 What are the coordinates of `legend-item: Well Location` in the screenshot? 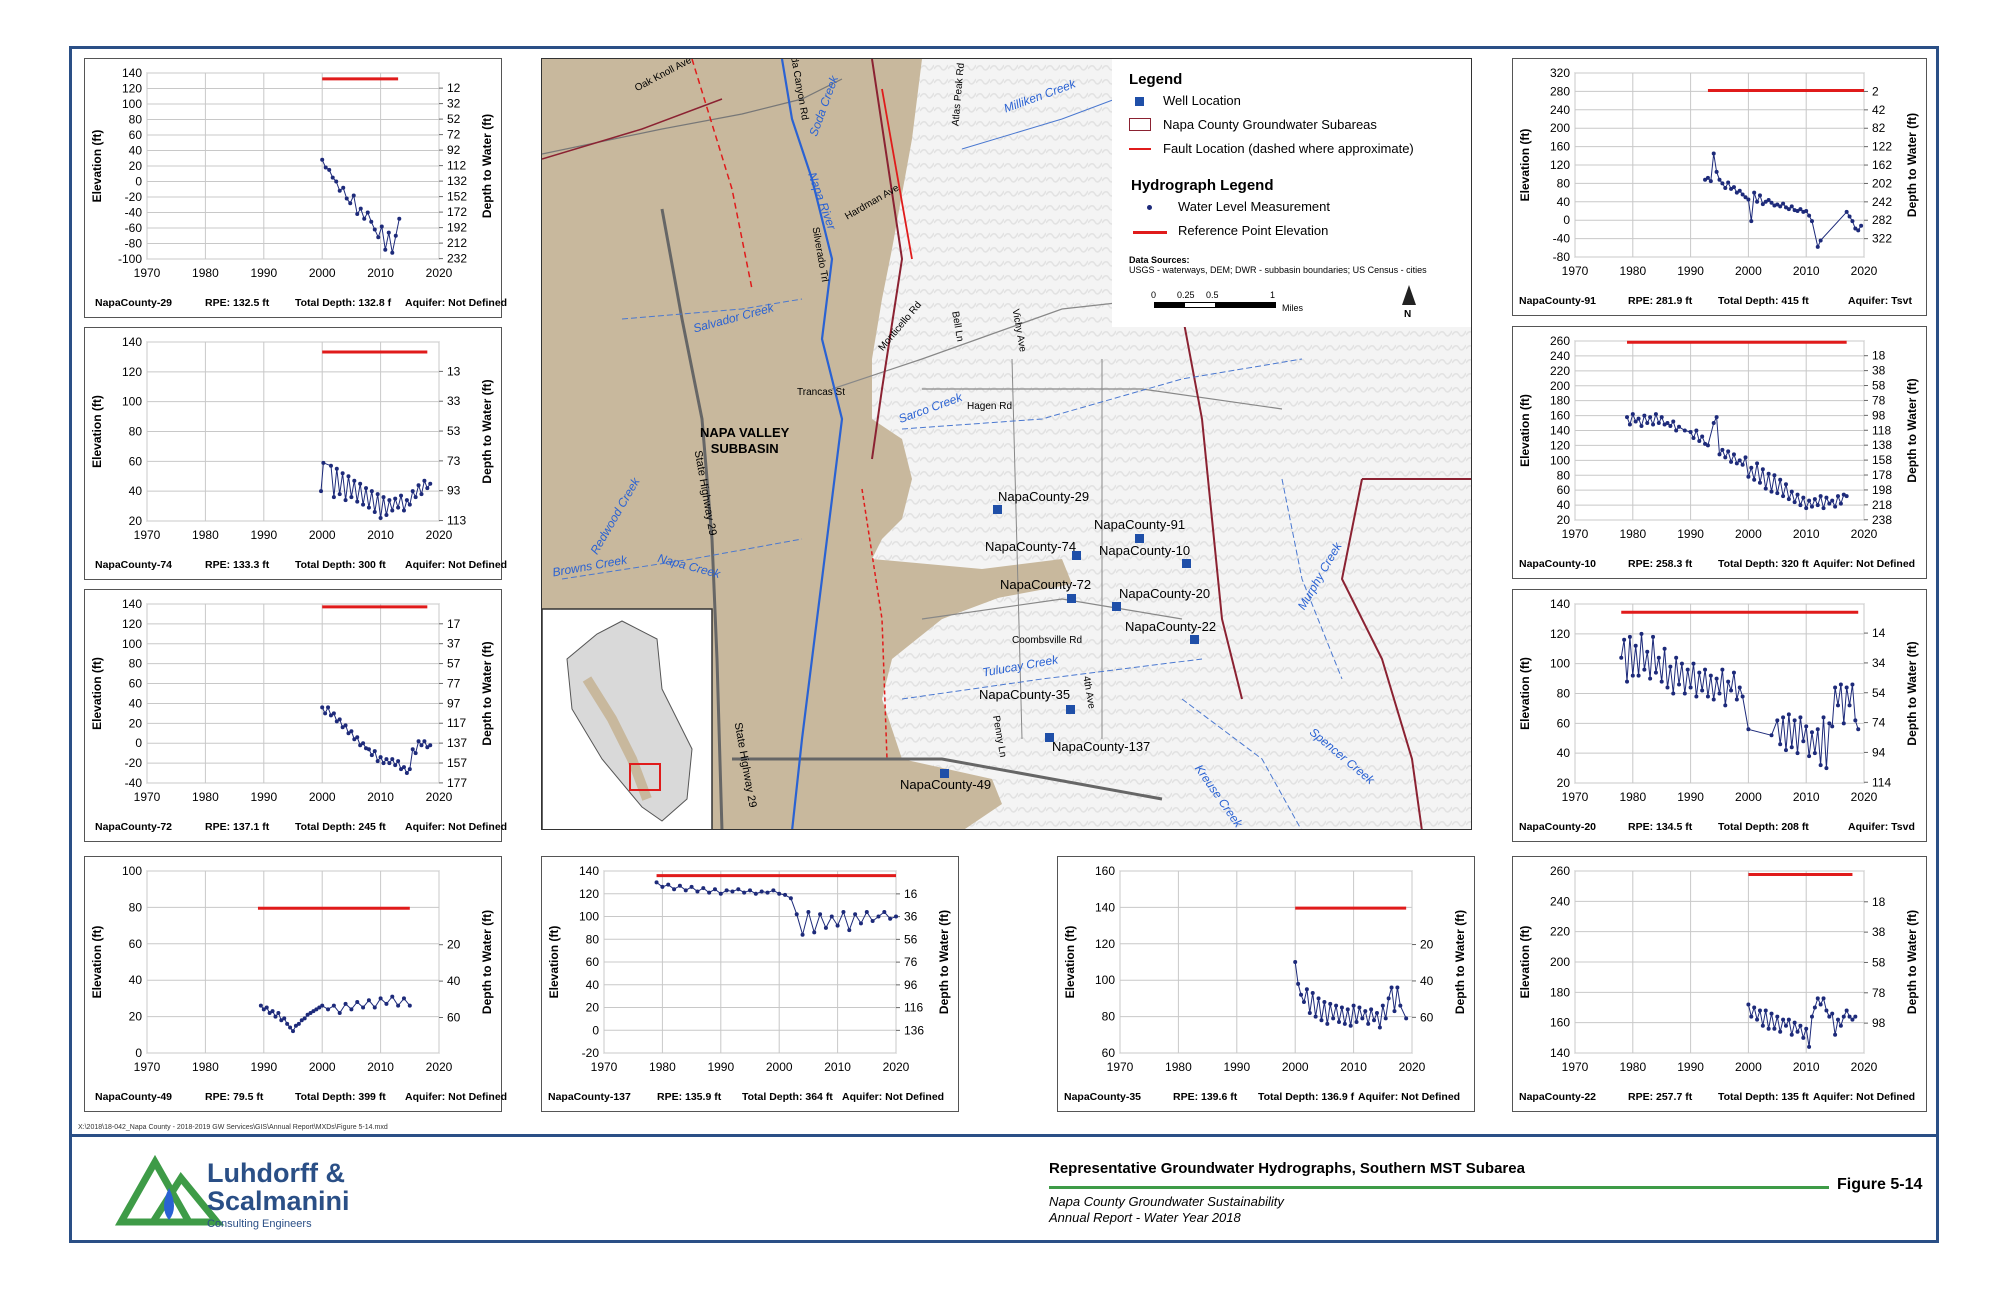 It's located at (1202, 100).